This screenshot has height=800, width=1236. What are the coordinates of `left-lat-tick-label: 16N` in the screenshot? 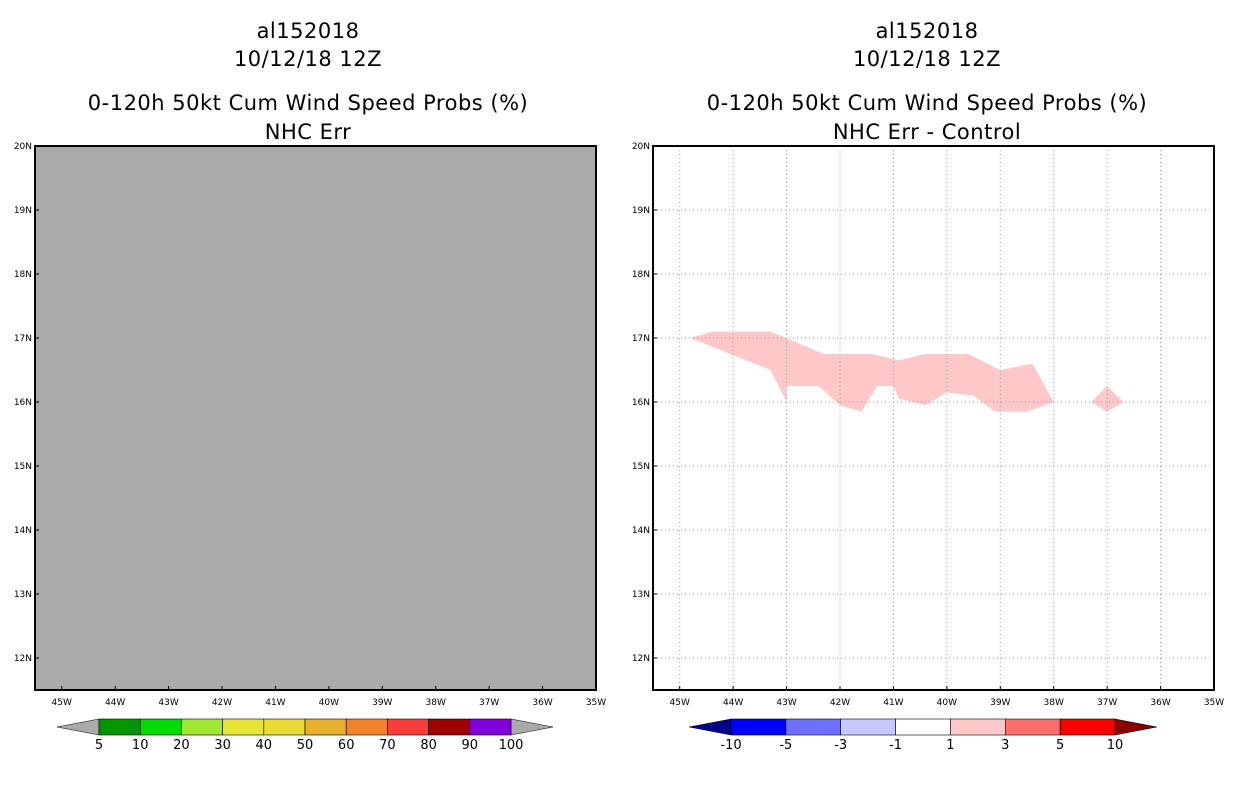 It's located at (23, 403).